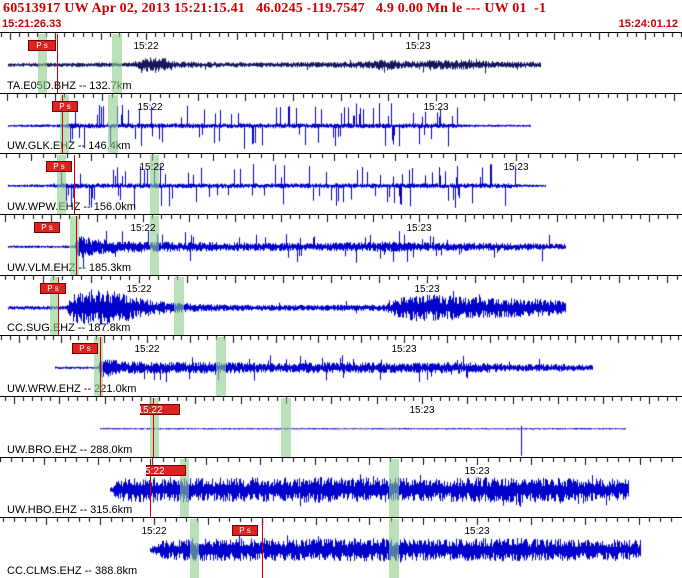 The height and width of the screenshot is (578, 682). I want to click on window-start-time: 15:21:26.33, so click(32, 24).